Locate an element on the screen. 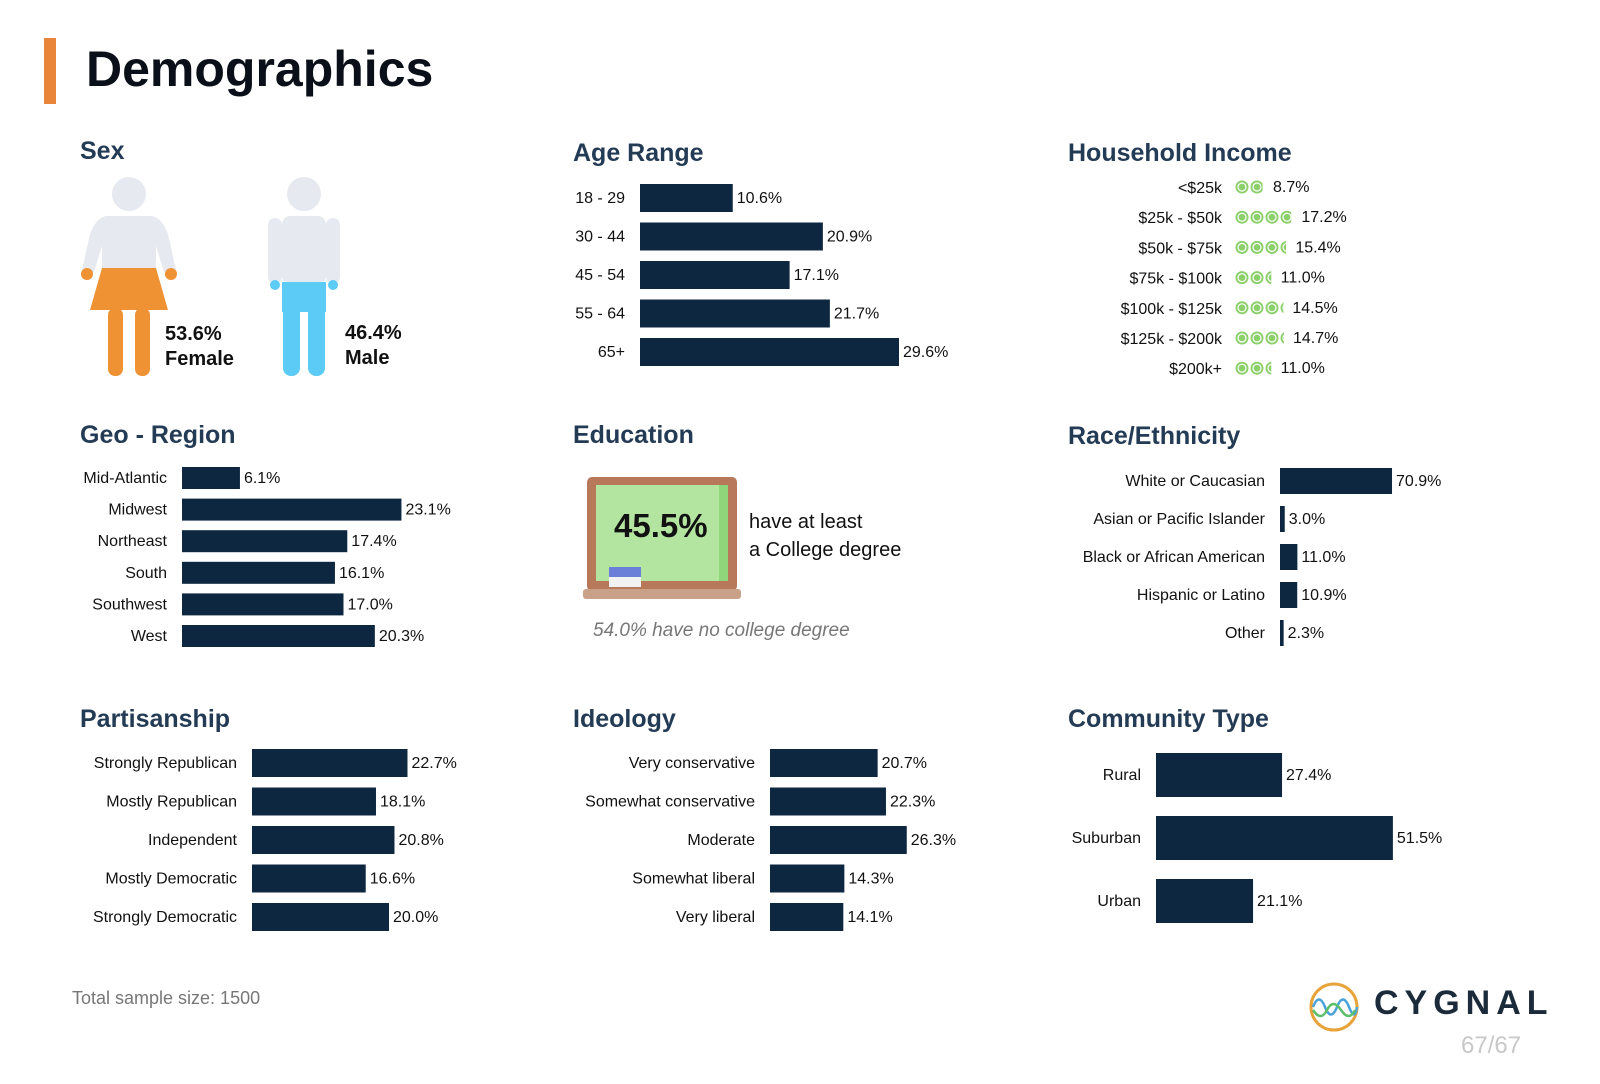  female-figure-icon is located at coordinates (129, 276).